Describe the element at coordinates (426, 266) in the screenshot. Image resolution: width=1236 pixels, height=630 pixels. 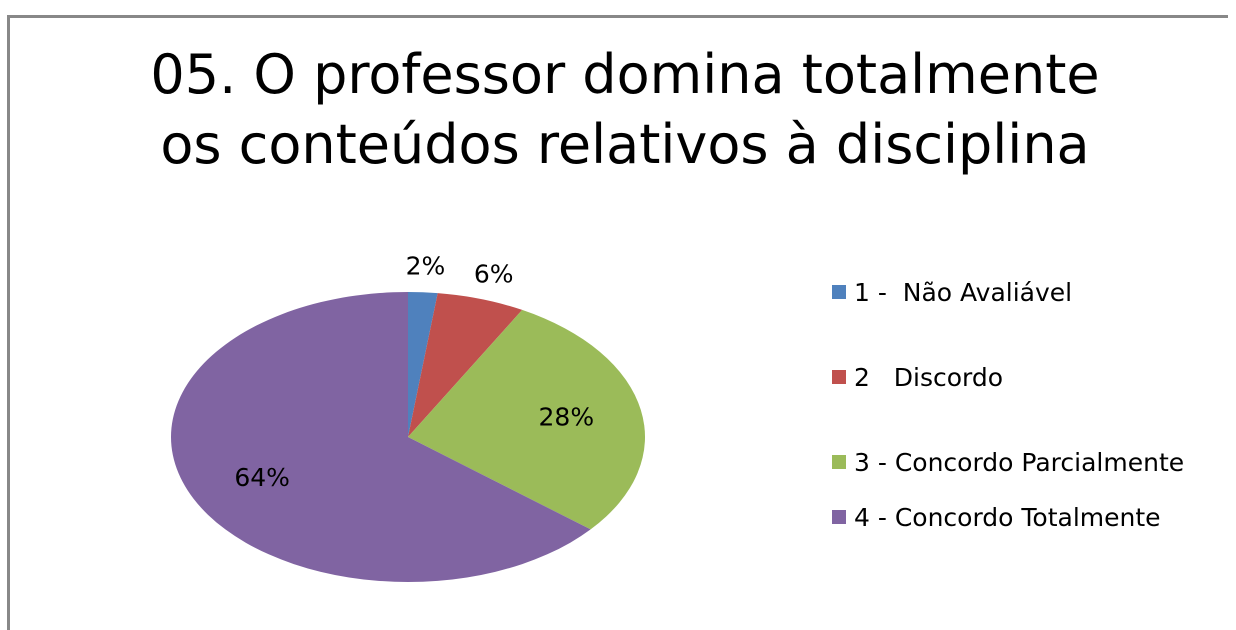
I see `data-label: 2%` at that location.